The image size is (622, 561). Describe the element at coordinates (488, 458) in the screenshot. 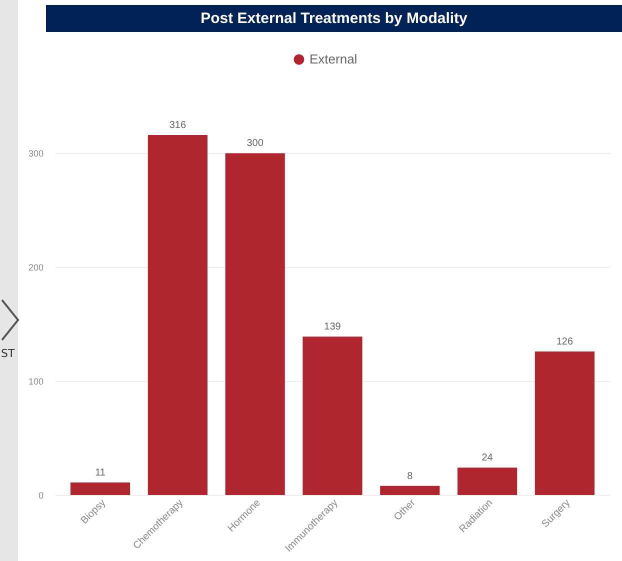

I see `data-label: 24` at that location.